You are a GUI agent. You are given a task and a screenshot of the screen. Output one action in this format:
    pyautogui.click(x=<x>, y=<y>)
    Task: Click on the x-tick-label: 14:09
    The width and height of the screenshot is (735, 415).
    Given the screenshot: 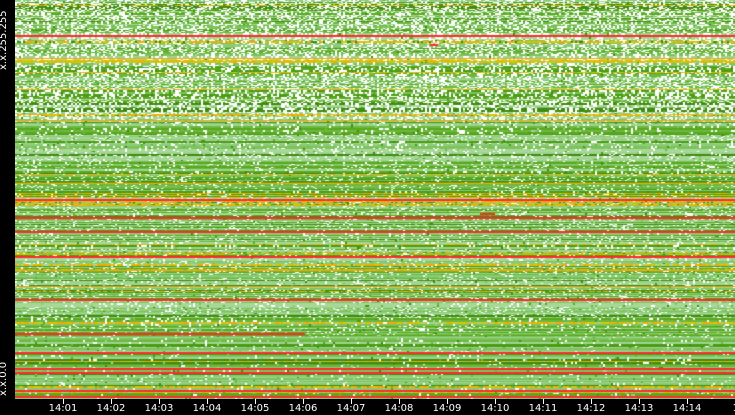 What is the action you would take?
    pyautogui.click(x=447, y=408)
    